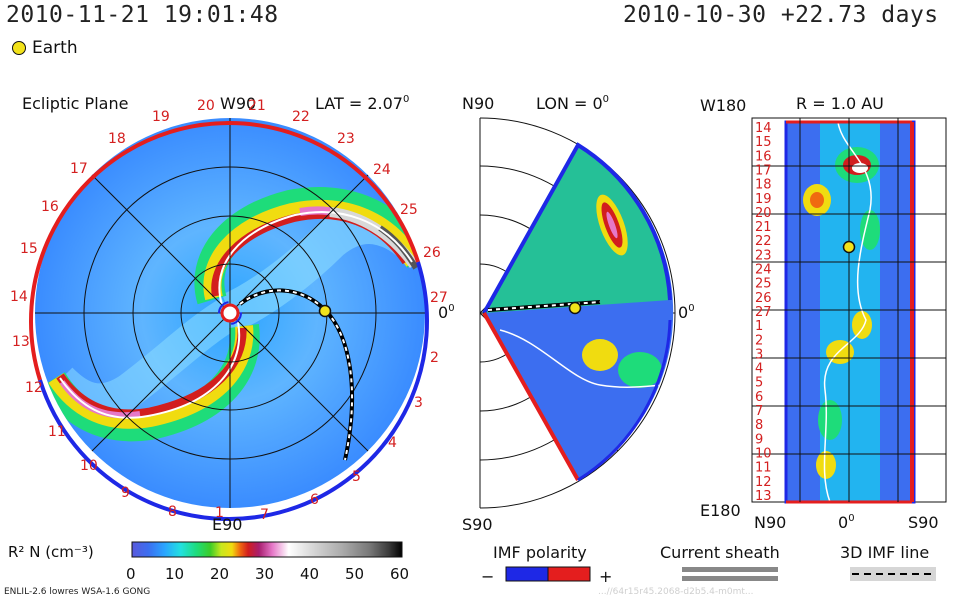  I want to click on map-row-label: 13, so click(763, 496).